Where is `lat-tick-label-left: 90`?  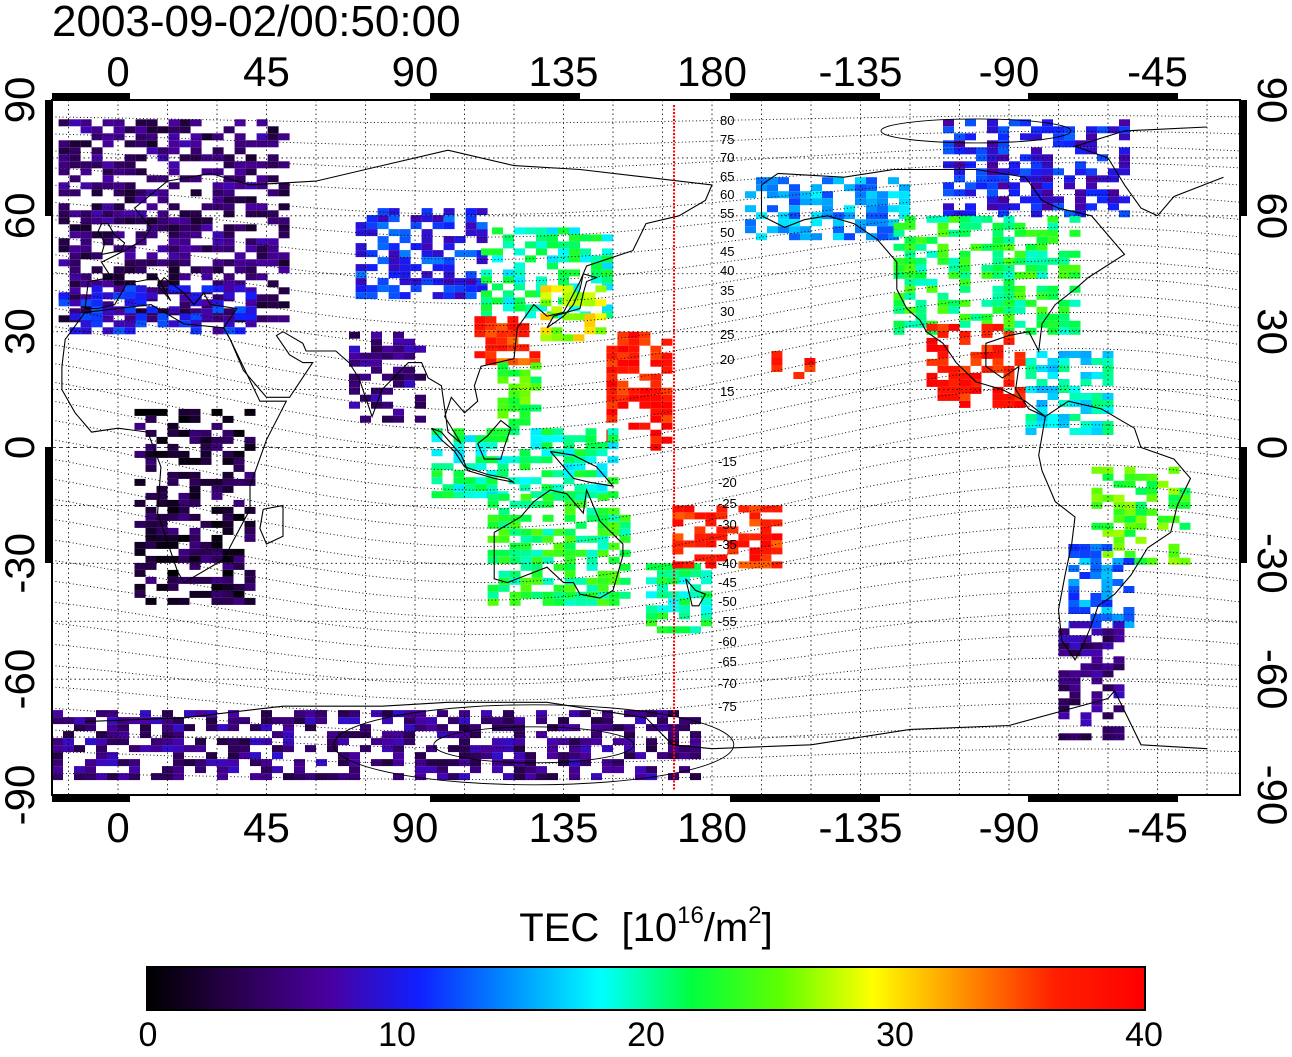 lat-tick-label-left: 90 is located at coordinates (21, 100).